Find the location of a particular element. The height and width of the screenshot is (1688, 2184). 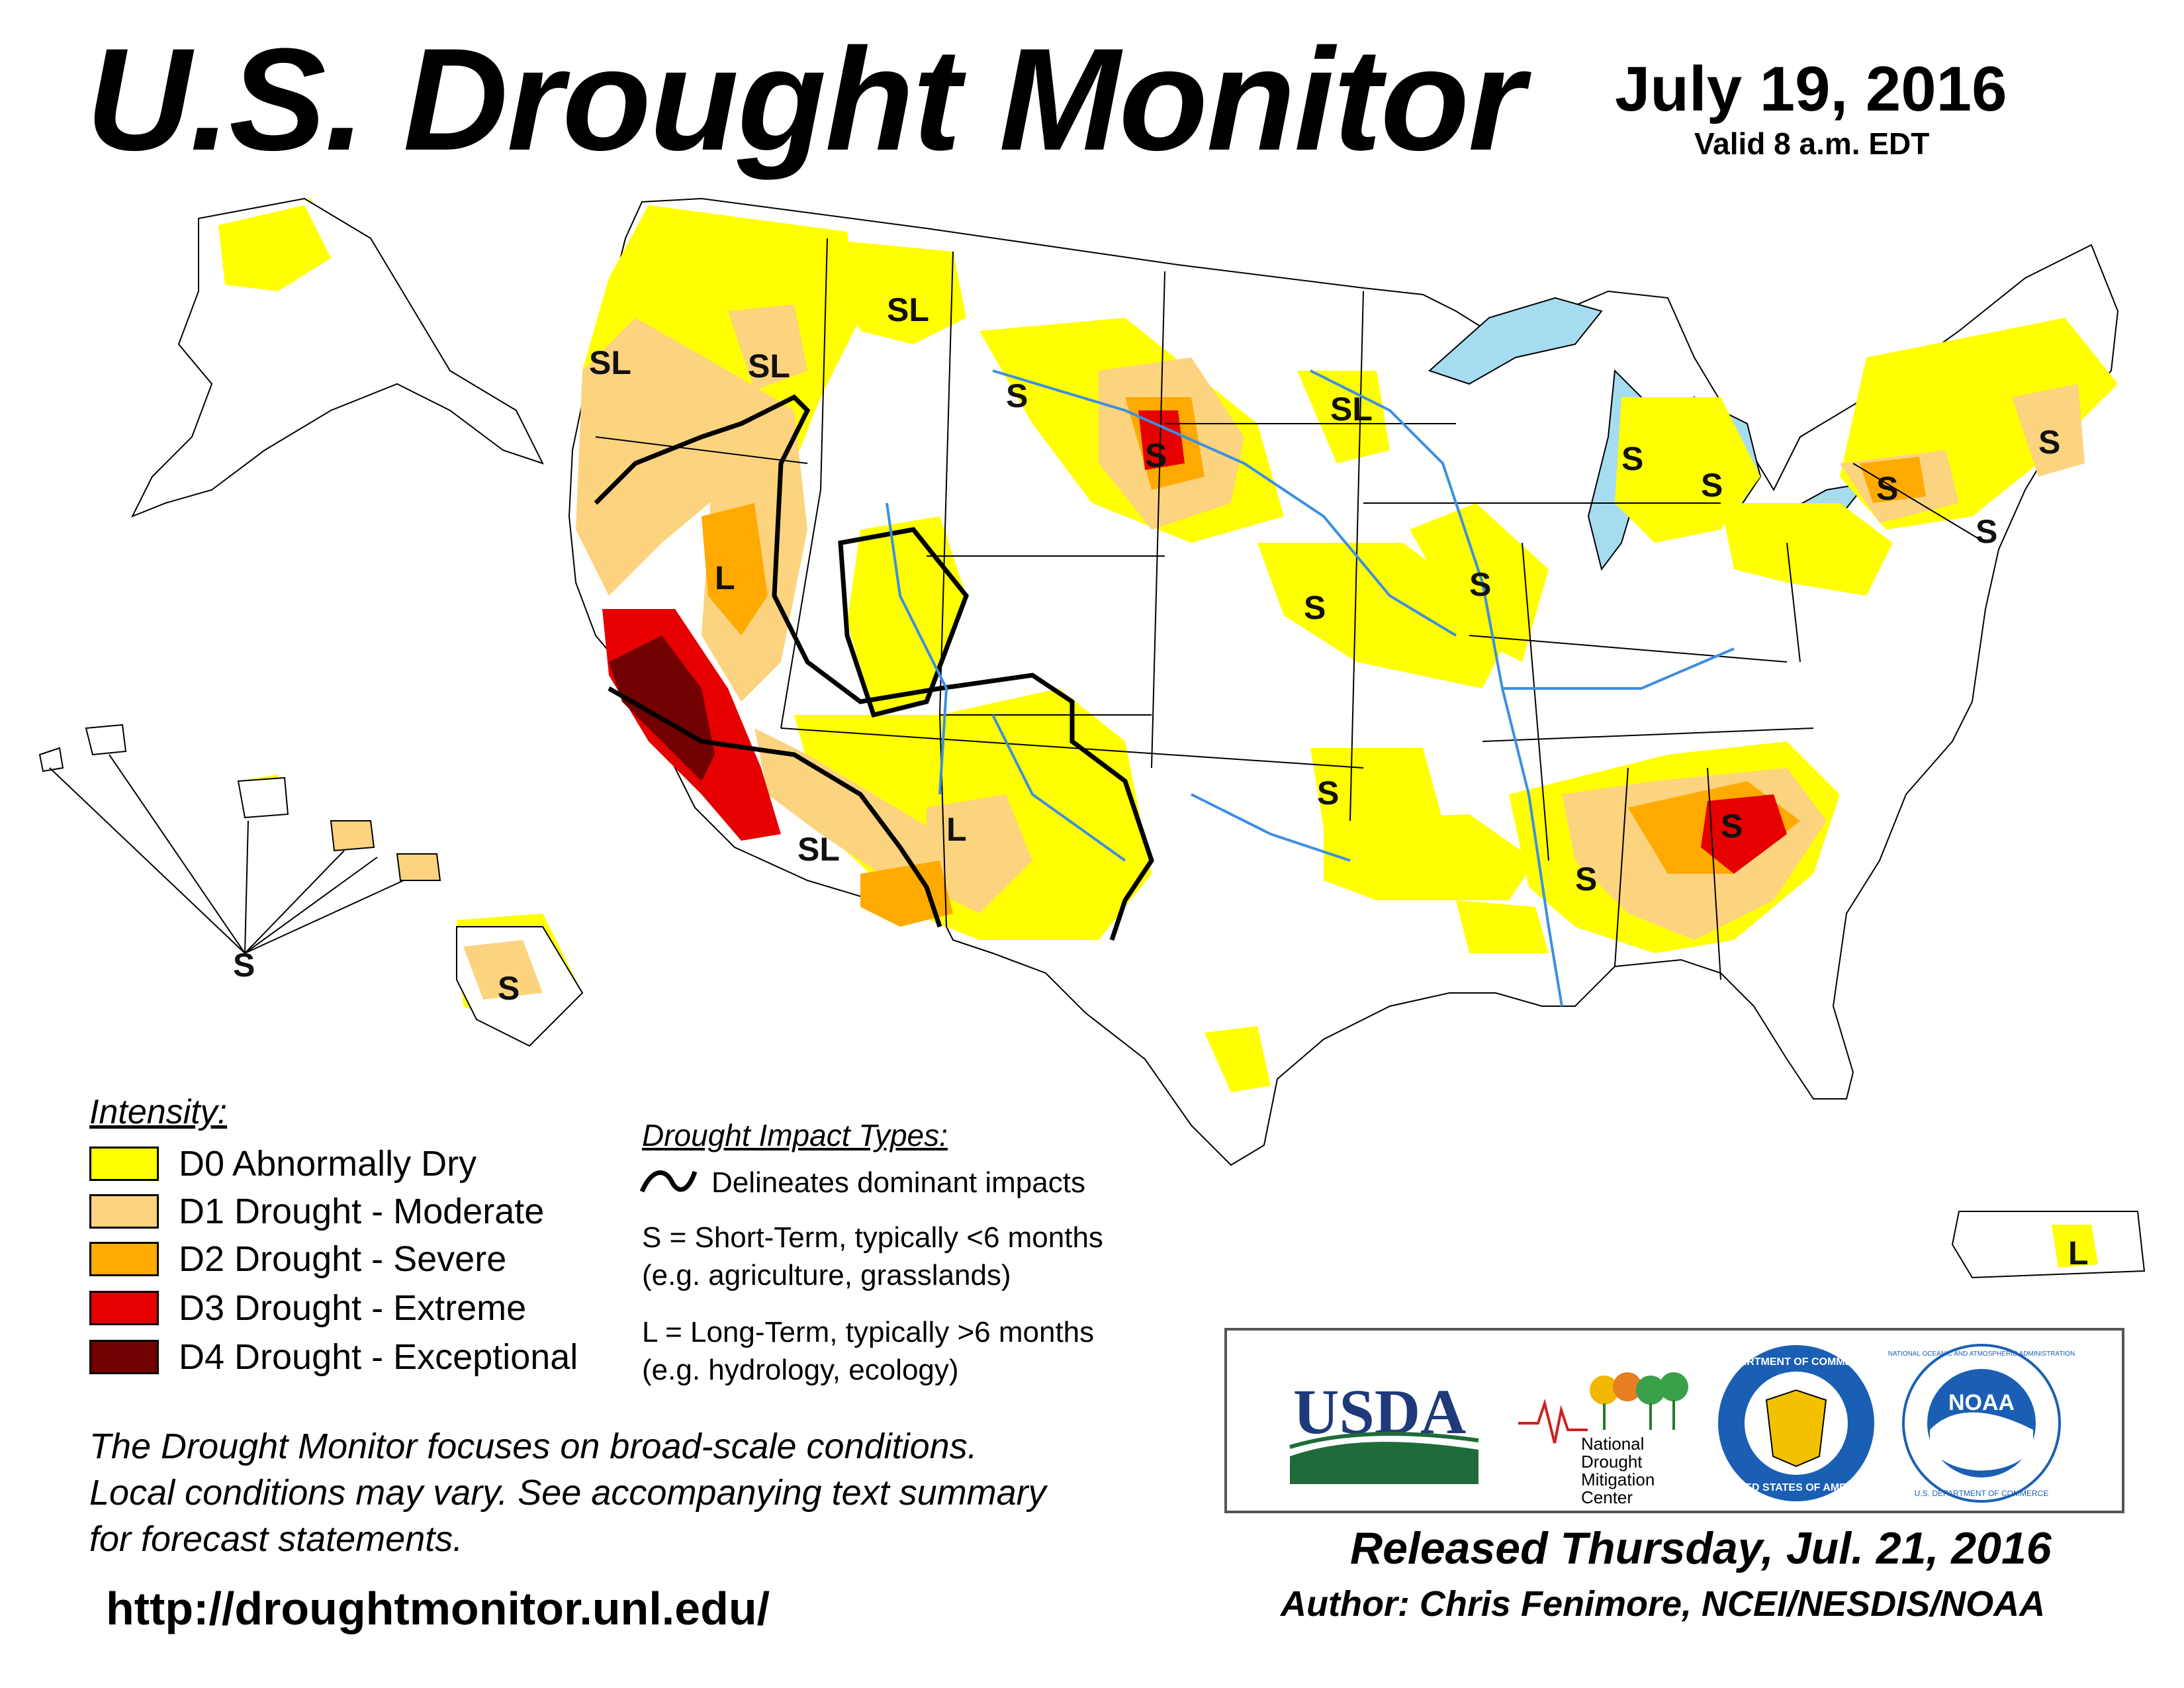

hawaii-leader-lines is located at coordinates (226, 854).